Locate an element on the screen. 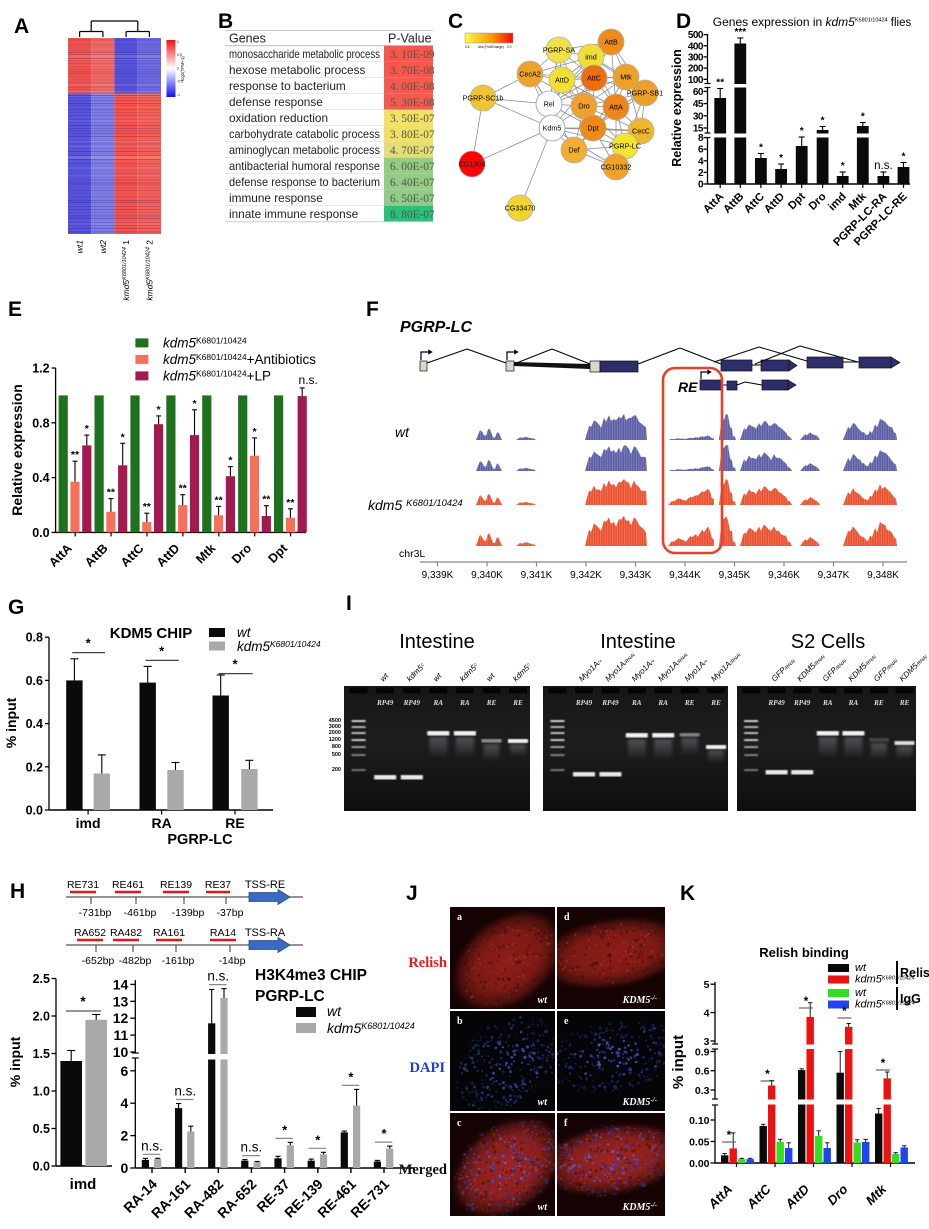 The width and height of the screenshot is (929, 1229). svg-text: 100 is located at coordinates (696, 80).